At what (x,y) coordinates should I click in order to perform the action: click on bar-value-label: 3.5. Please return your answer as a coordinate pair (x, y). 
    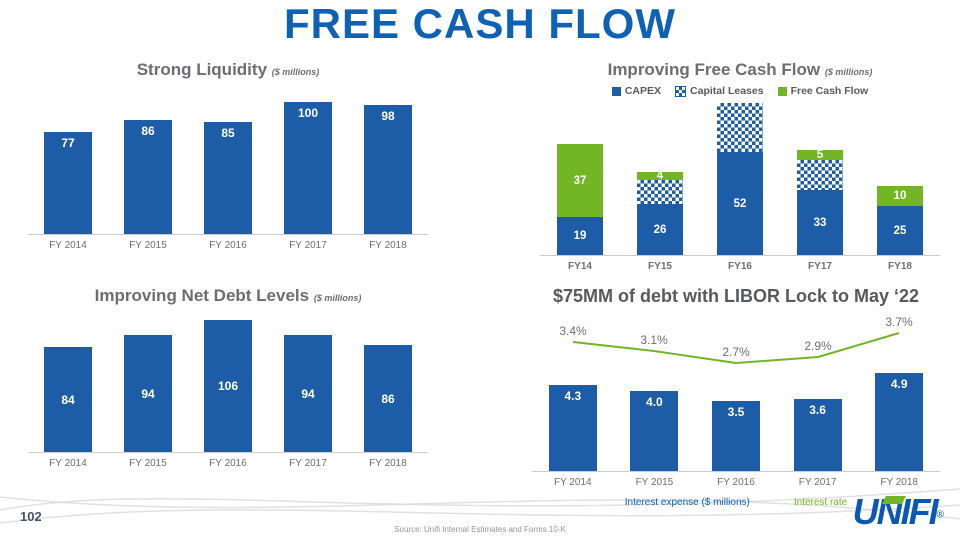
    Looking at the image, I should click on (736, 412).